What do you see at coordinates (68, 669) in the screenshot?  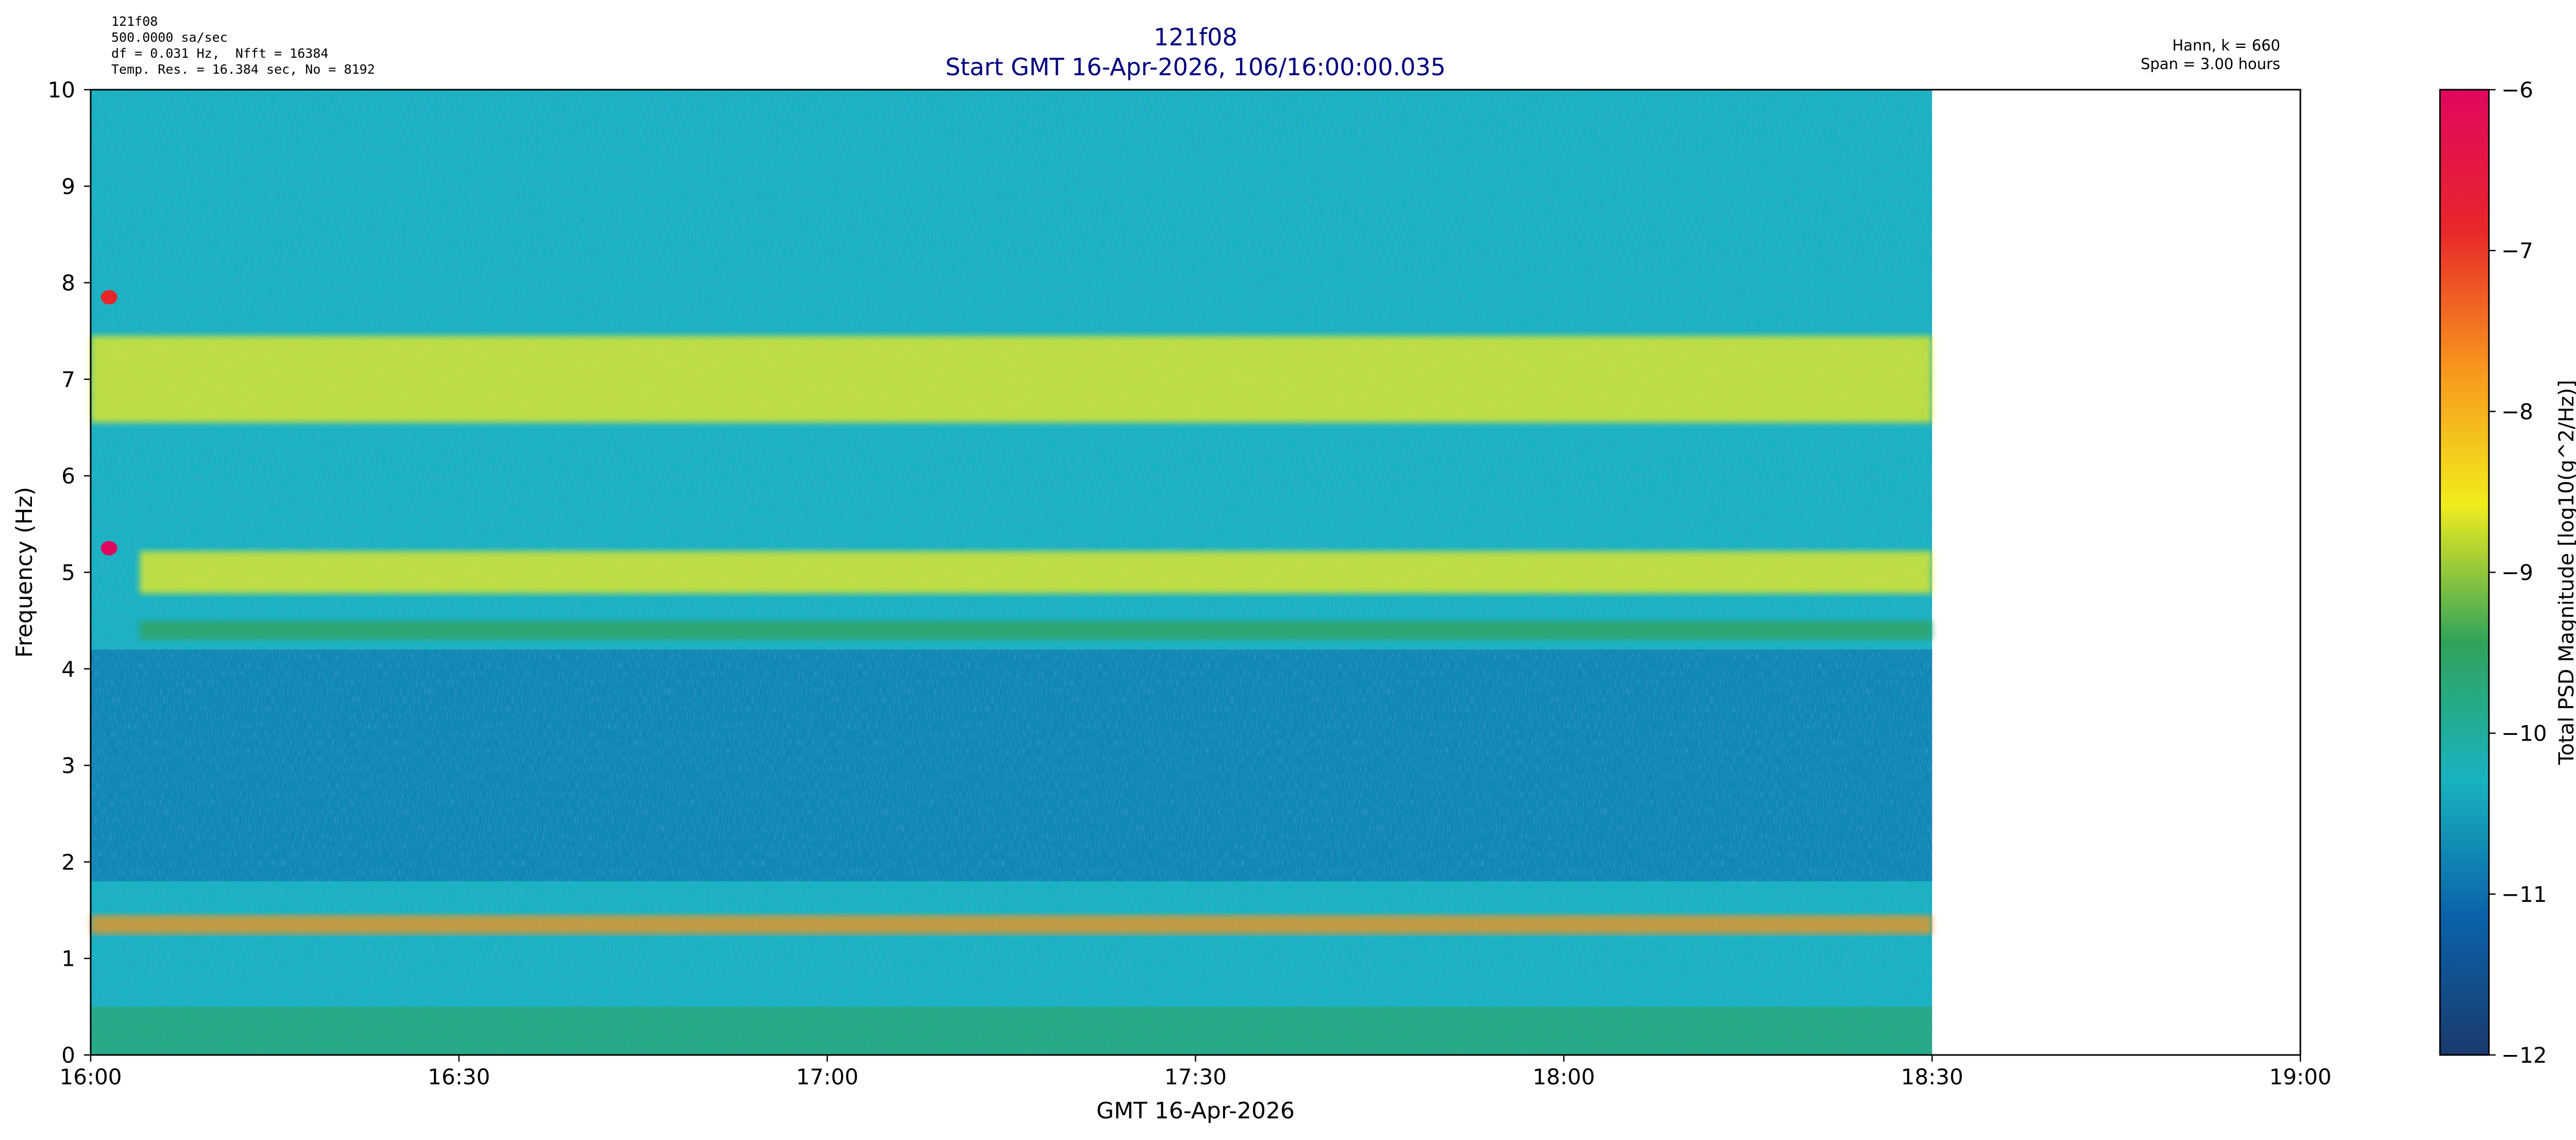 I see `y-tick-label: 4` at bounding box center [68, 669].